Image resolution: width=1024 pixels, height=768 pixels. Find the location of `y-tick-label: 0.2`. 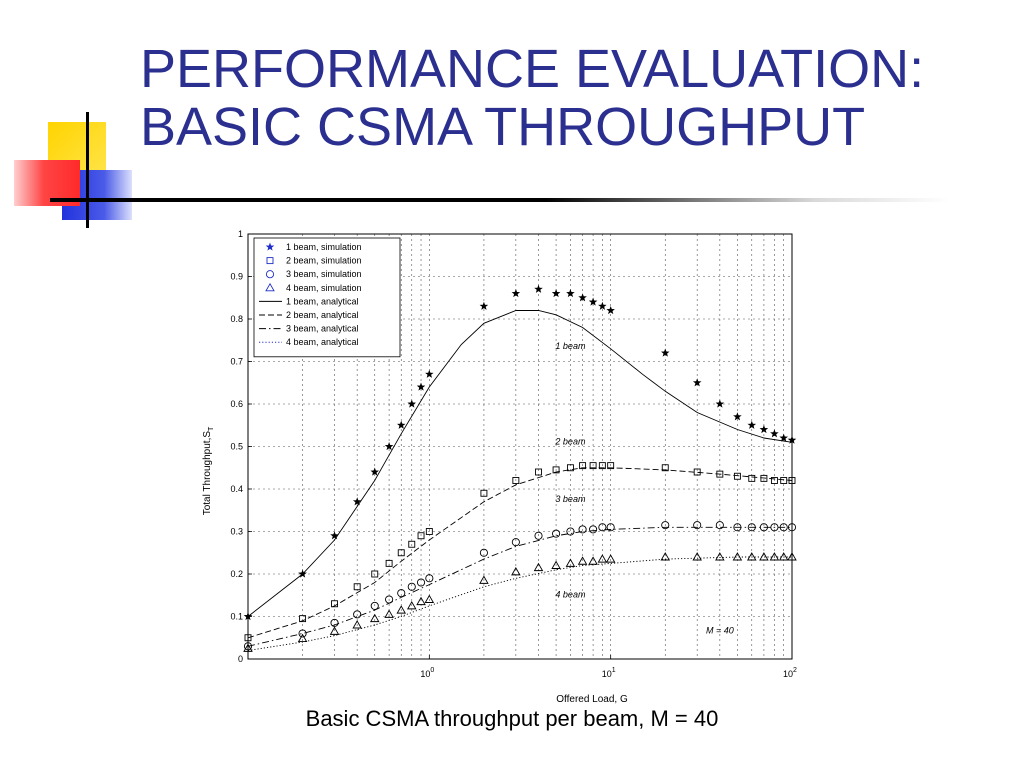

y-tick-label: 0.2 is located at coordinates (236, 574).